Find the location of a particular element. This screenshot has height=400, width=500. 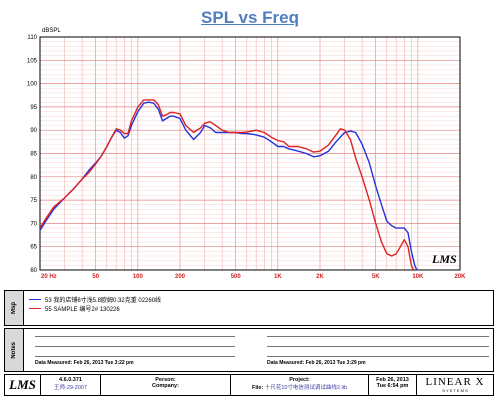

x-tick-label: 5K is located at coordinates (376, 277).